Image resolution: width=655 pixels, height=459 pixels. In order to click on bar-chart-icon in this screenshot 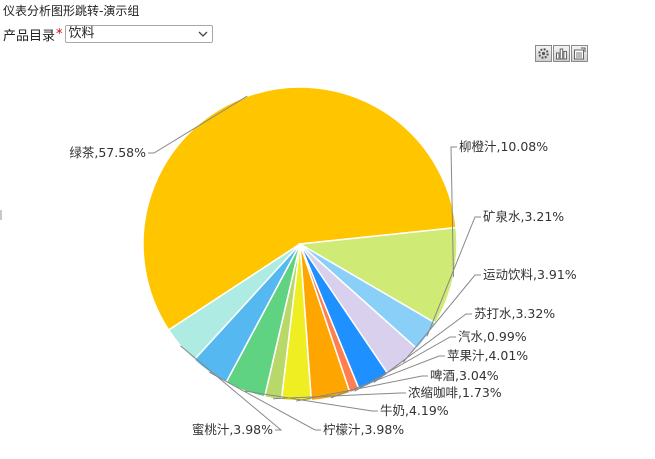, I will do `click(561, 54)`.